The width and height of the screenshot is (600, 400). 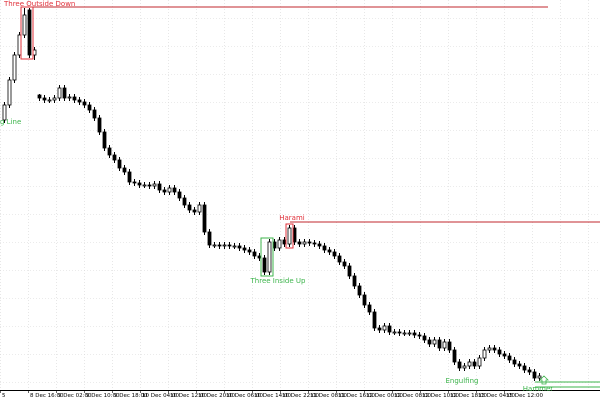 I want to click on x-tick-label: 5, so click(x=4, y=396).